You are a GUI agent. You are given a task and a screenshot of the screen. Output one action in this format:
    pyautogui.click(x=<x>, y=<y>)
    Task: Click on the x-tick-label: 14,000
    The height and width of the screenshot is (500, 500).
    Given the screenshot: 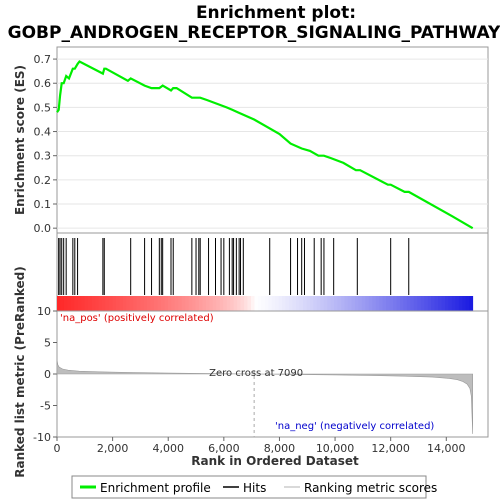 What is the action you would take?
    pyautogui.click(x=446, y=448)
    